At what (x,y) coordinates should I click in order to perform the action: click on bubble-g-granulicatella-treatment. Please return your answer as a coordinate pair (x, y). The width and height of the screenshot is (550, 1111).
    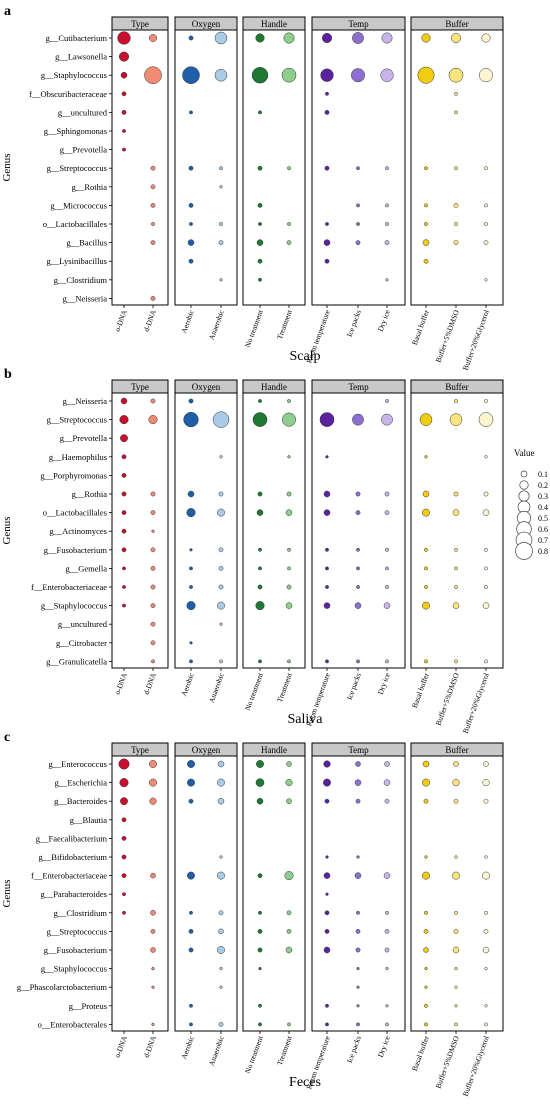
    Looking at the image, I should click on (289, 661).